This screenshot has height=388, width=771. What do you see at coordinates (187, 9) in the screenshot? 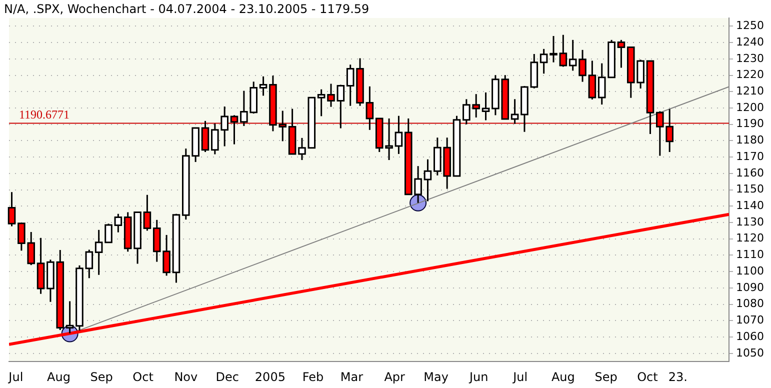
I see `chart-title: N/A, .SPX, Wochenchart - 04.07.2004 - 23.10.2005 - 1179.59` at bounding box center [187, 9].